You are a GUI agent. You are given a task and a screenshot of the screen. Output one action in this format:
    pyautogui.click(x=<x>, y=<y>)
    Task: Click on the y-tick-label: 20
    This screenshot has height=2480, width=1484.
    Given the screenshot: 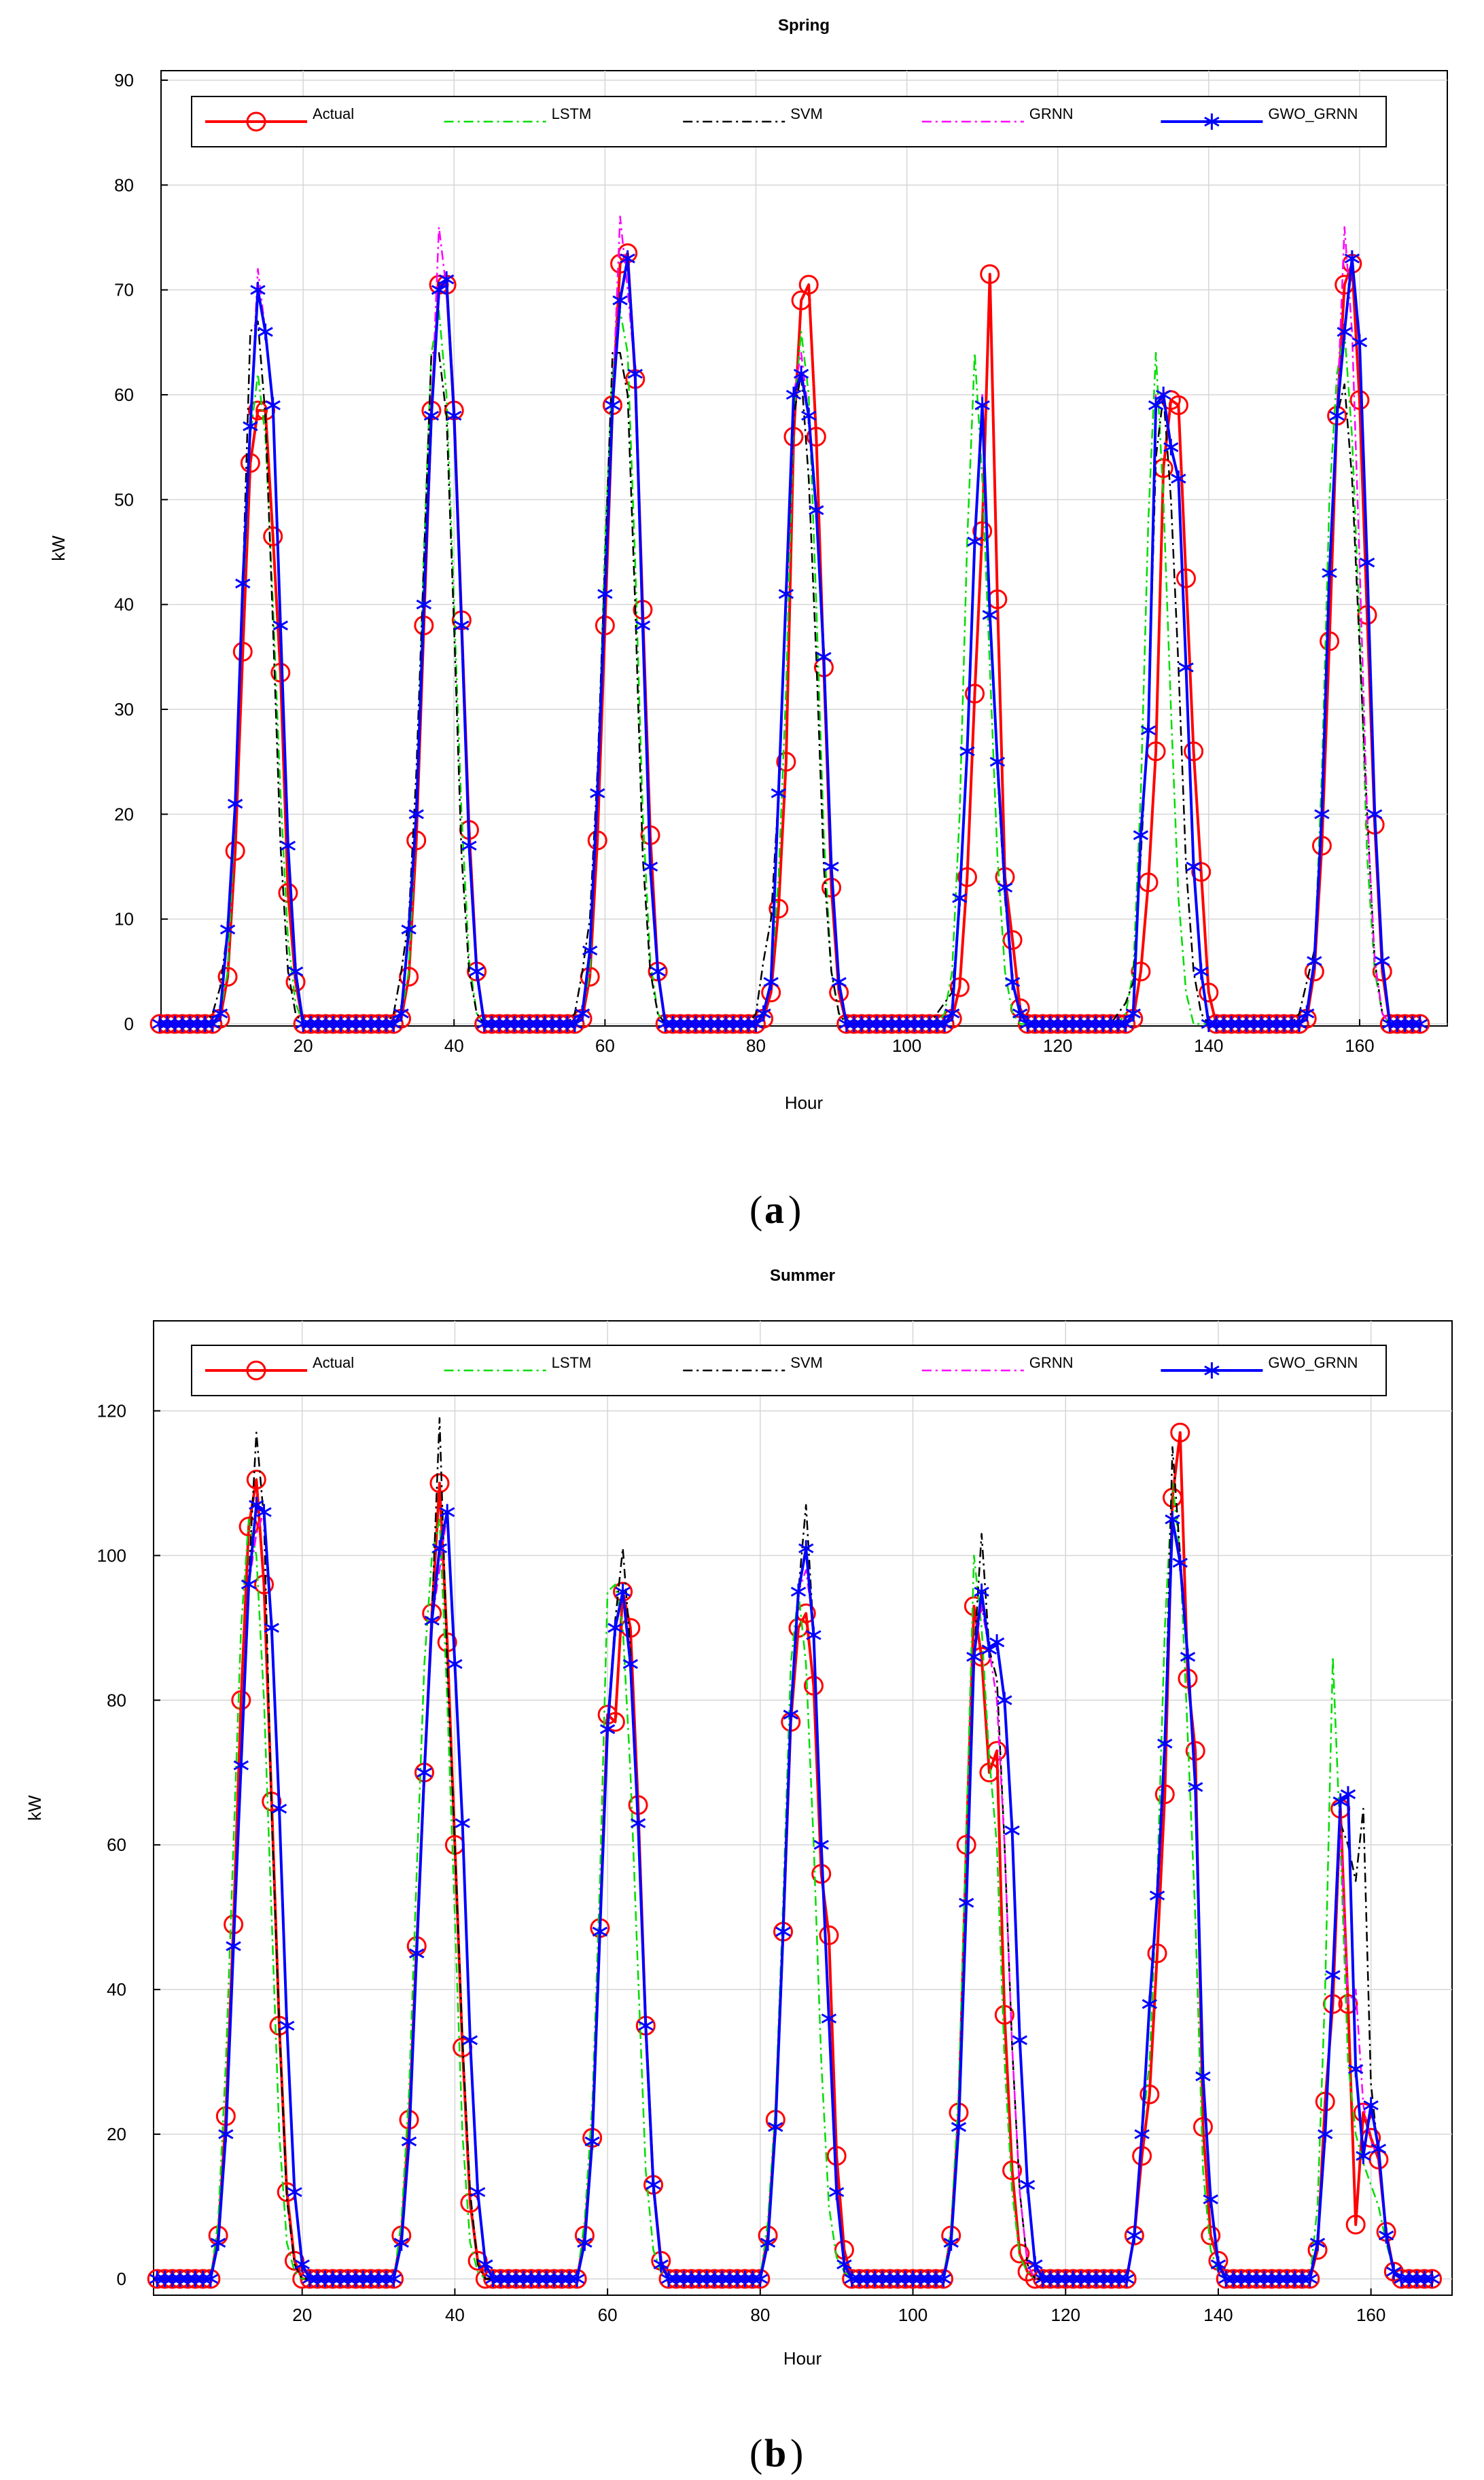 What is the action you would take?
    pyautogui.click(x=124, y=814)
    